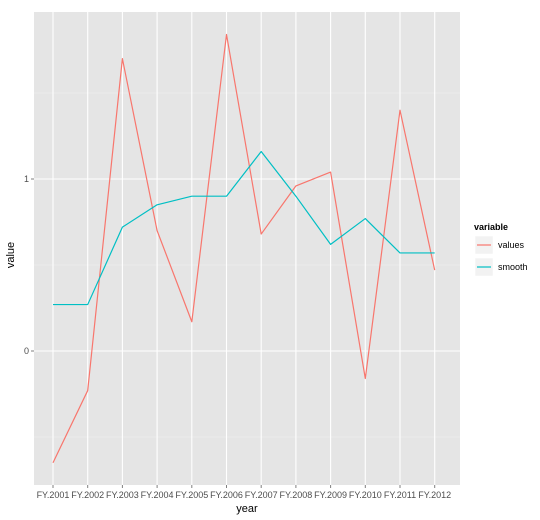 The height and width of the screenshot is (520, 540). I want to click on x-tick-label: FY.2011, so click(400, 495).